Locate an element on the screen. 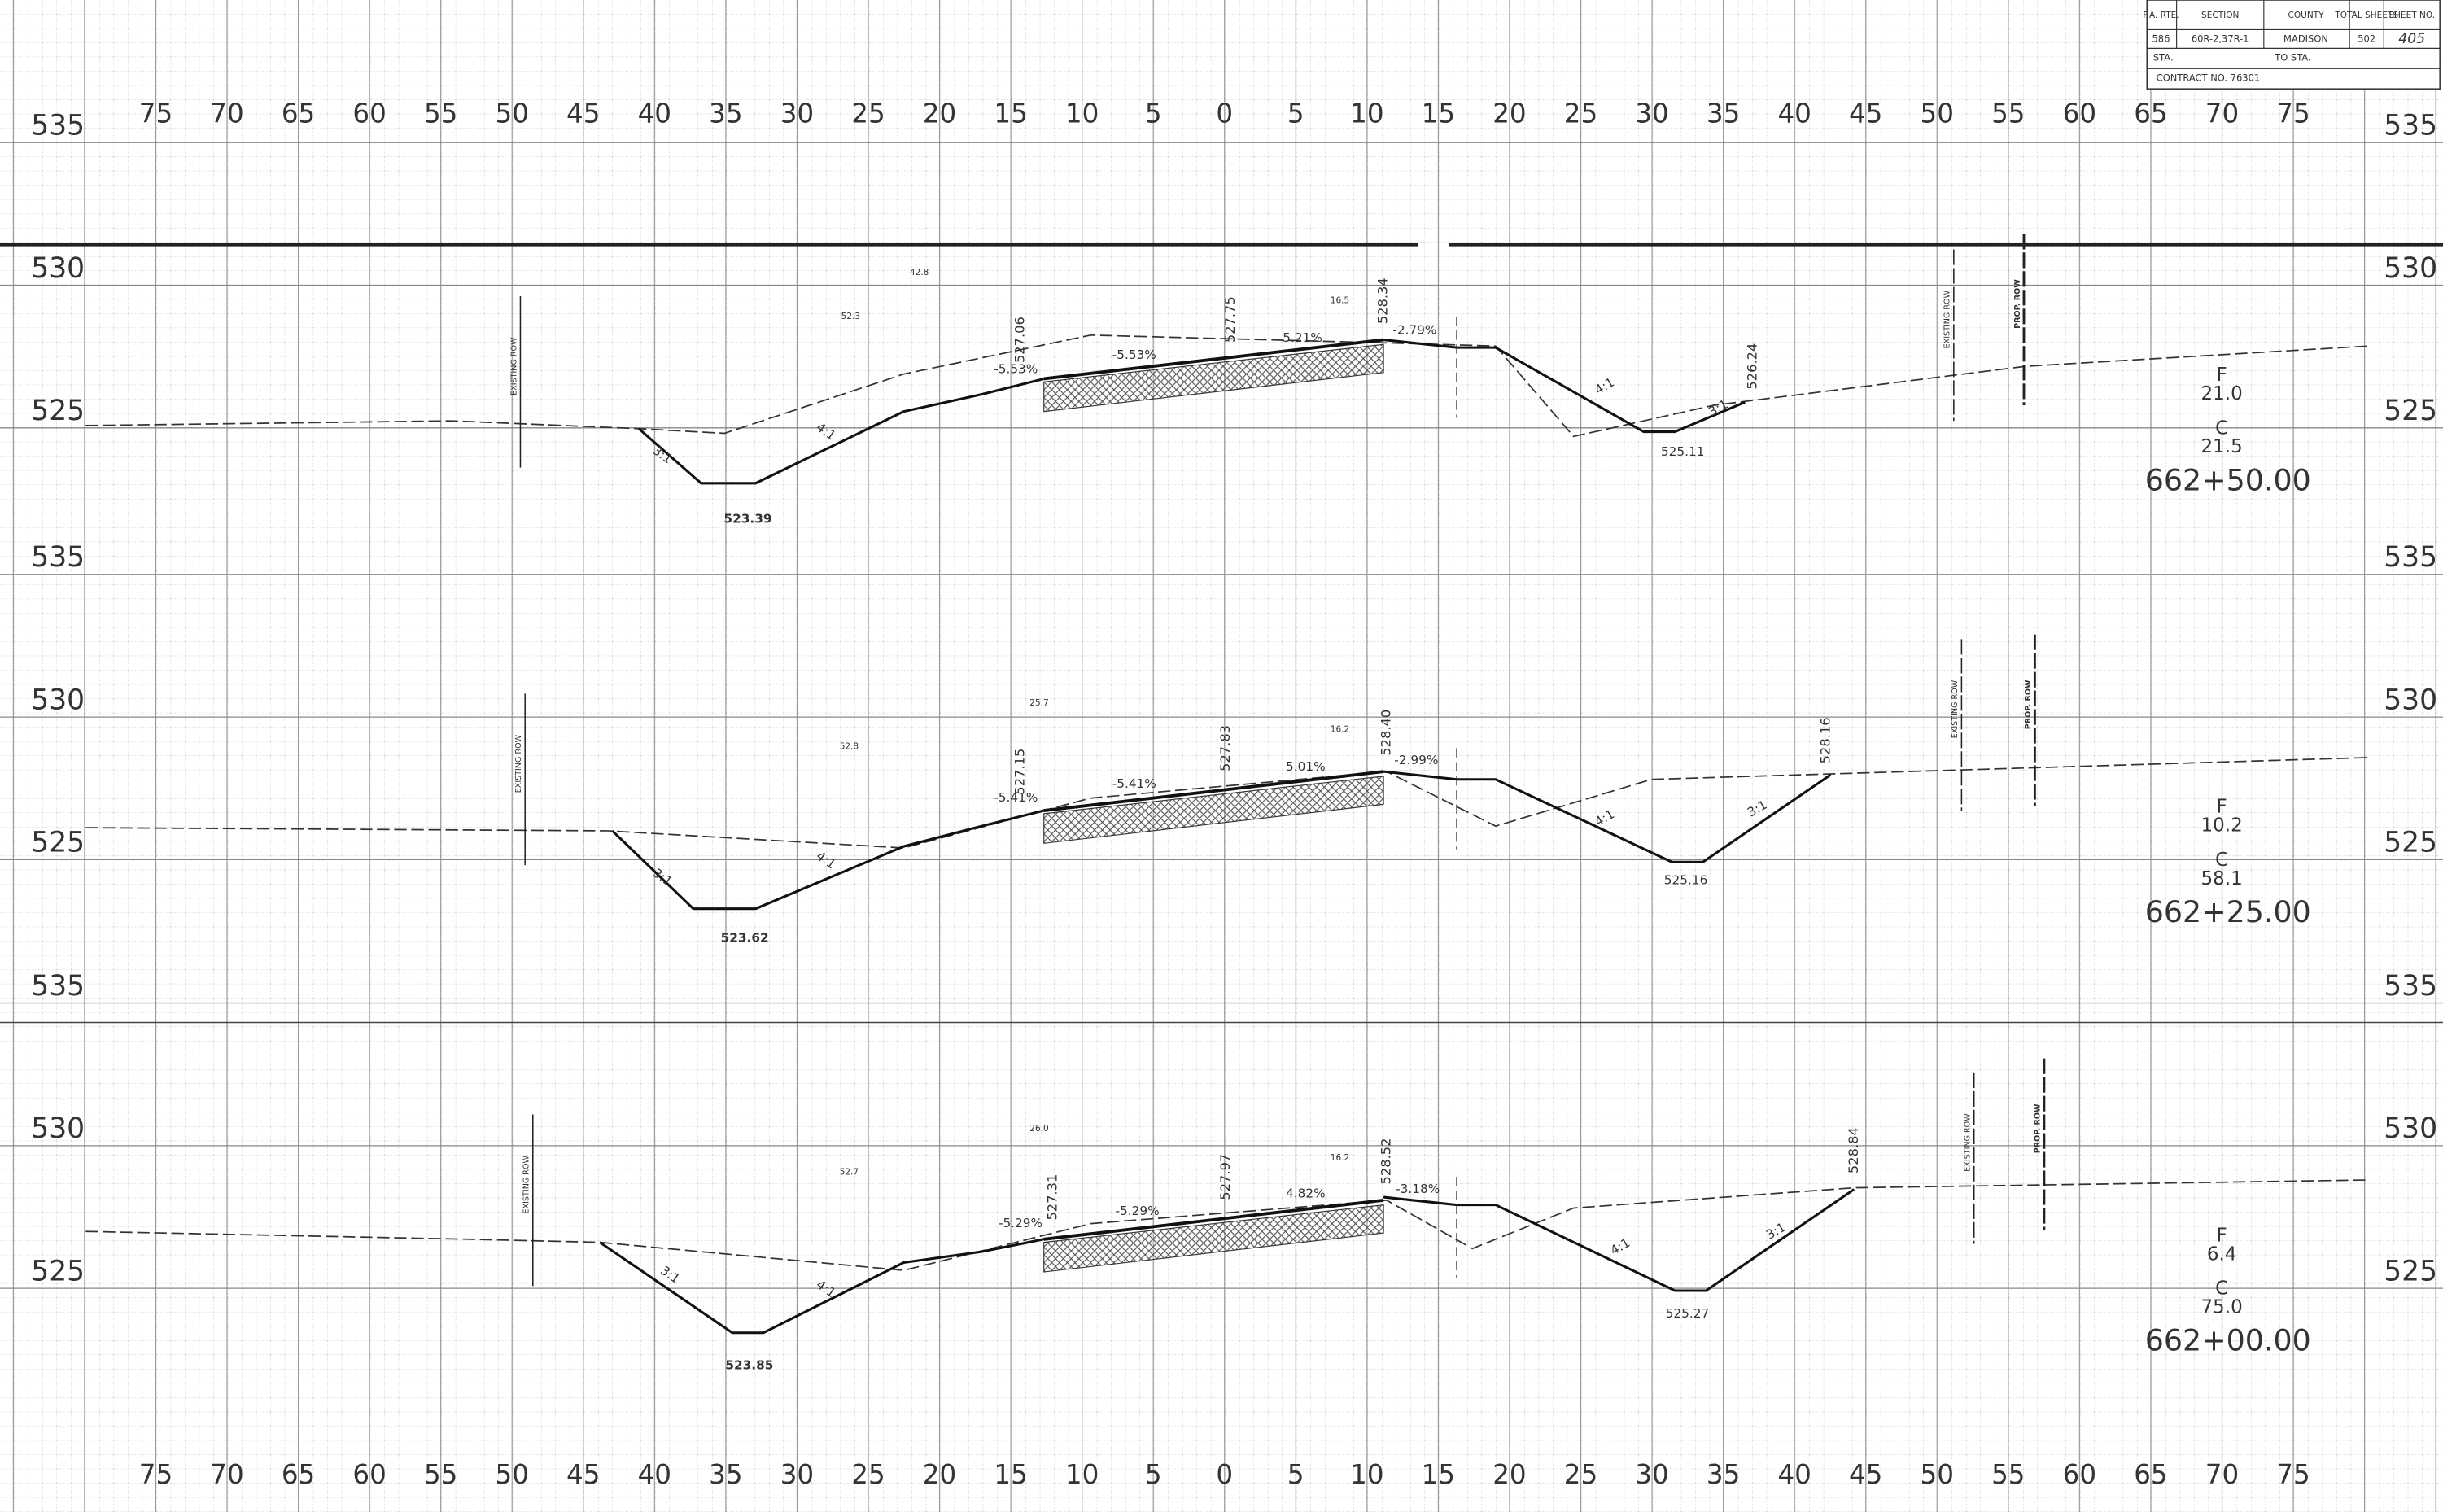  elevation-callout: 528.40 is located at coordinates (1385, 733).